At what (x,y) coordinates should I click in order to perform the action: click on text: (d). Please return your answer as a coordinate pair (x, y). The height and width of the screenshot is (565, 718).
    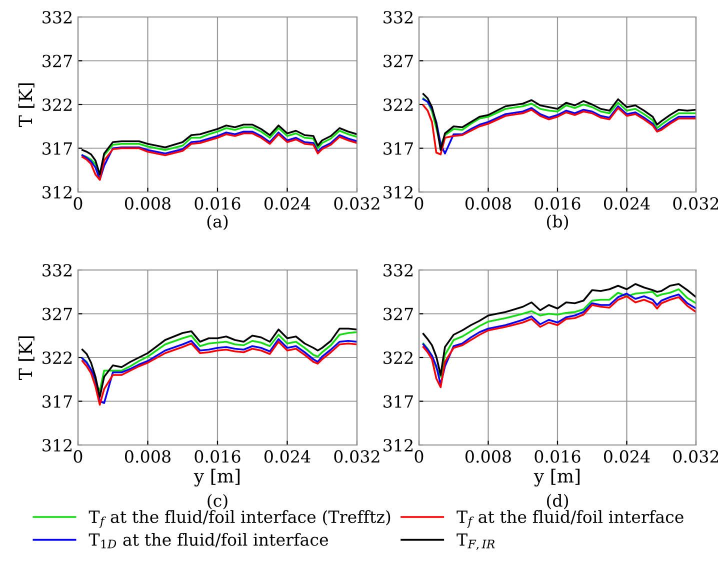
    Looking at the image, I should click on (557, 502).